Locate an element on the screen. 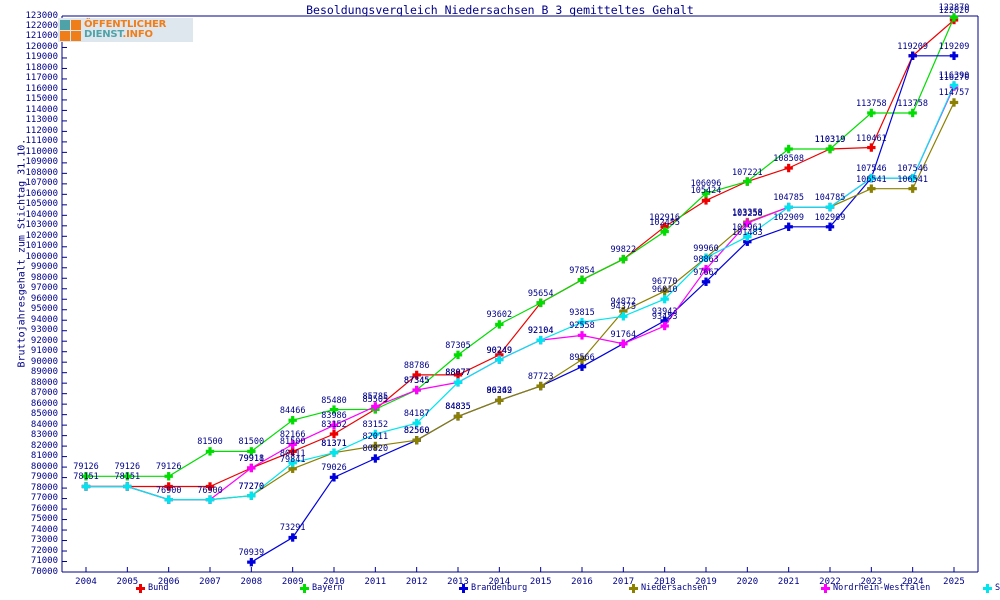  logo-line-2-dienst: DIENST is located at coordinates (103, 34).